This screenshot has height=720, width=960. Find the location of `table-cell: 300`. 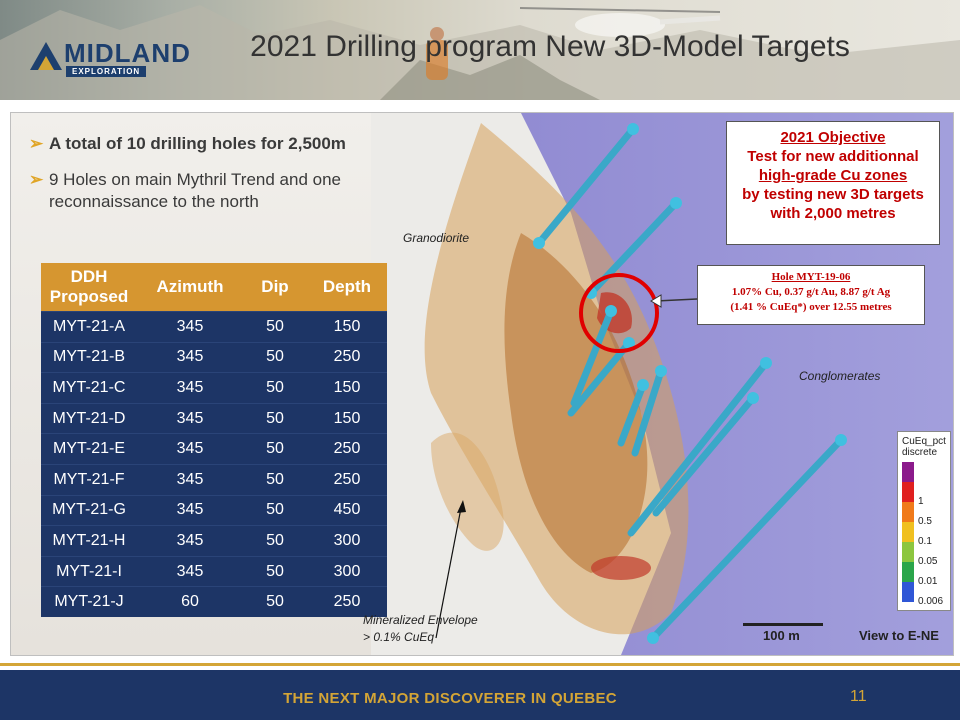

table-cell: 300 is located at coordinates (347, 541).